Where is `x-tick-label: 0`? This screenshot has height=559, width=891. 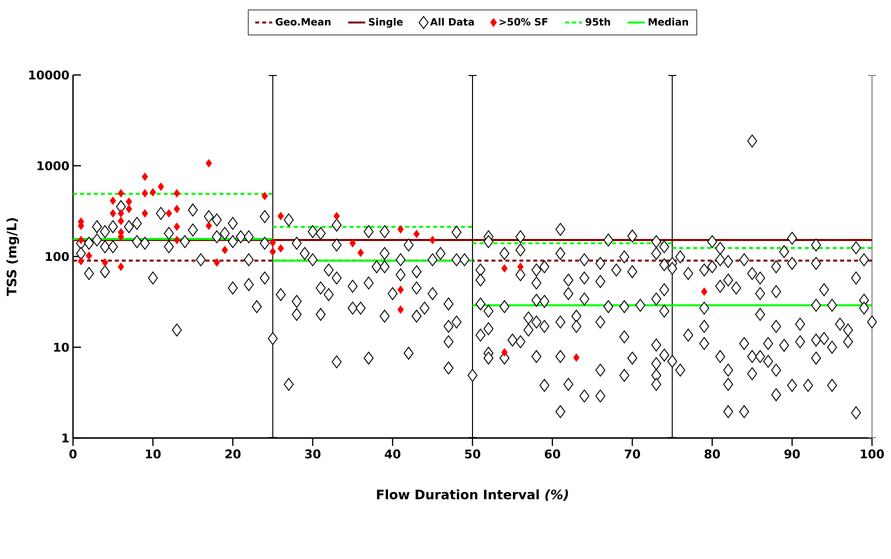 x-tick-label: 0 is located at coordinates (73, 453).